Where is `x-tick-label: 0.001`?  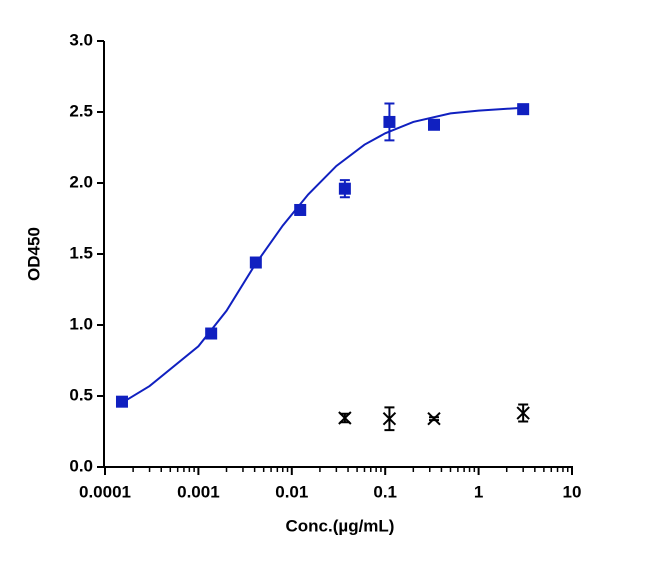
x-tick-label: 0.001 is located at coordinates (198, 491).